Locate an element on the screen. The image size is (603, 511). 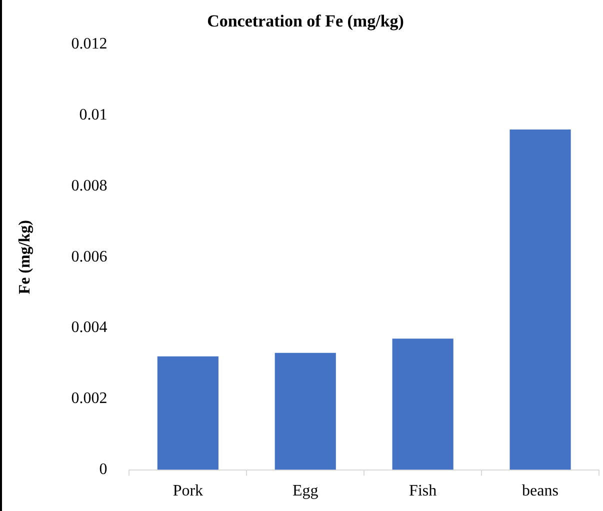
y-tick-label: 0.012 is located at coordinates (89, 44).